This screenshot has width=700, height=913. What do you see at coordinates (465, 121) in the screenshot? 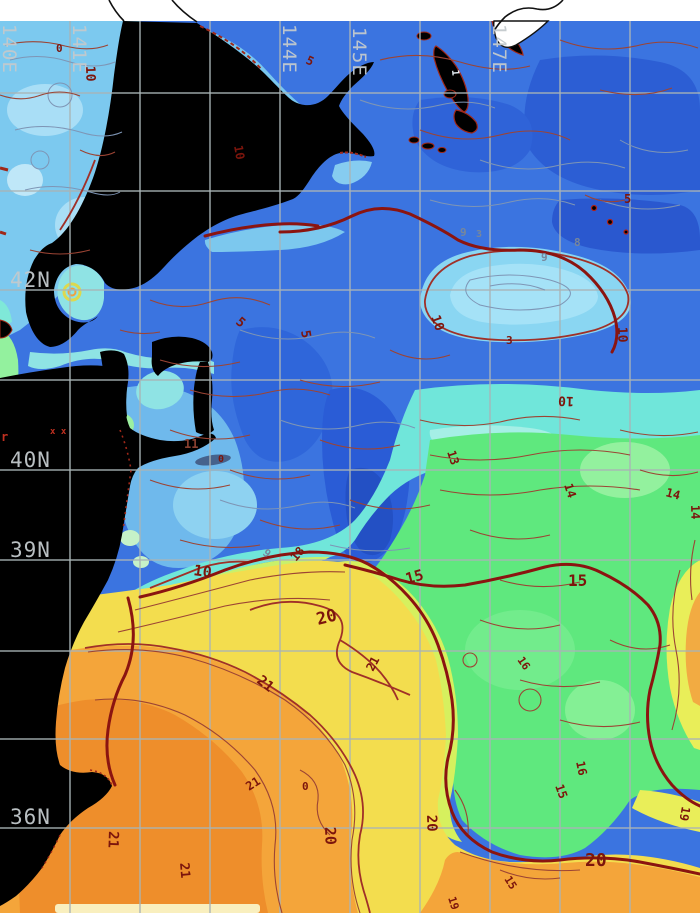
I see `land-shikotan` at bounding box center [465, 121].